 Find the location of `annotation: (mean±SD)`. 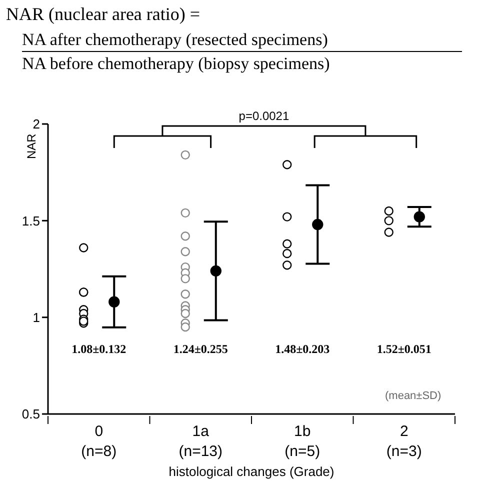

annotation: (mean±SD) is located at coordinates (413, 396).